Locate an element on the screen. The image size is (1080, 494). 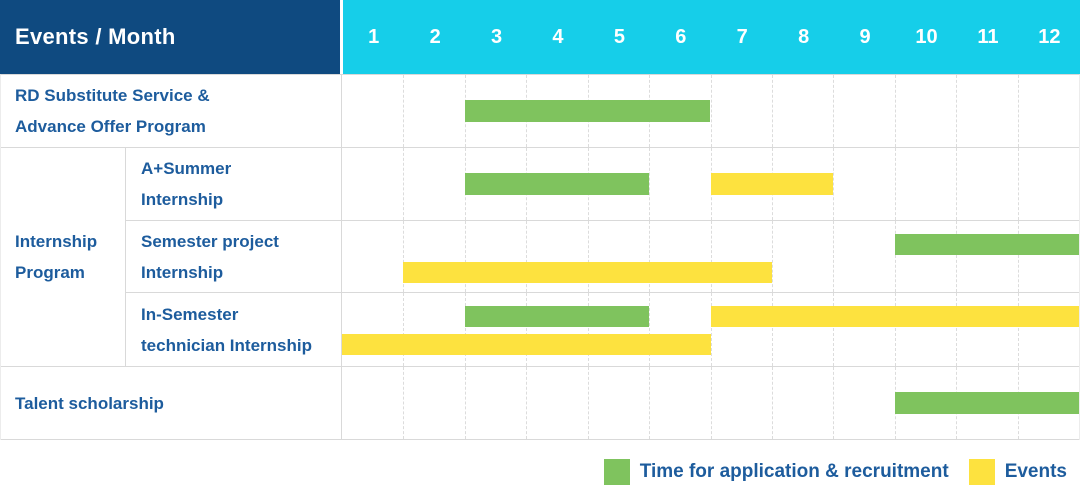
events-month-corner-header: Events / Month is located at coordinates (170, 37).